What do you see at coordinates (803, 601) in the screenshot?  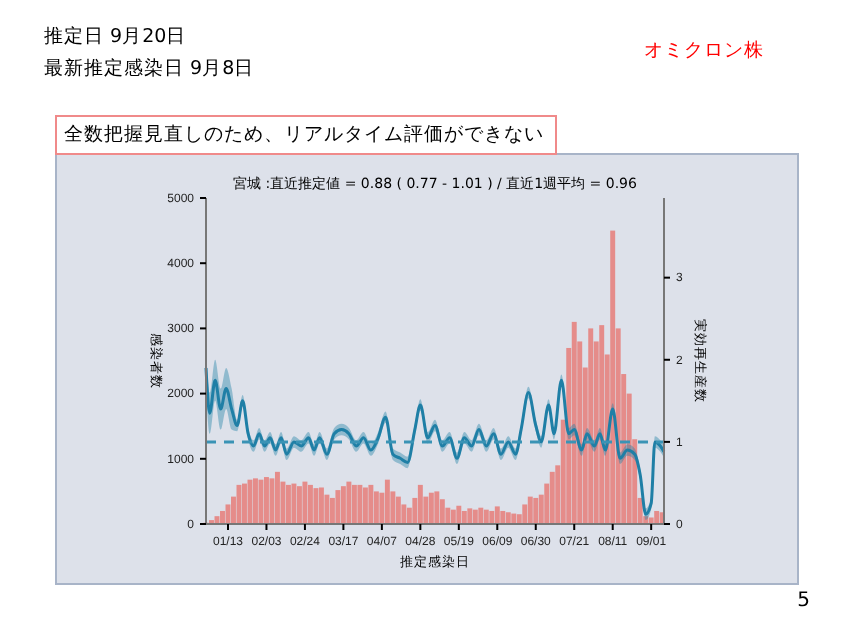 I see `text: 5` at bounding box center [803, 601].